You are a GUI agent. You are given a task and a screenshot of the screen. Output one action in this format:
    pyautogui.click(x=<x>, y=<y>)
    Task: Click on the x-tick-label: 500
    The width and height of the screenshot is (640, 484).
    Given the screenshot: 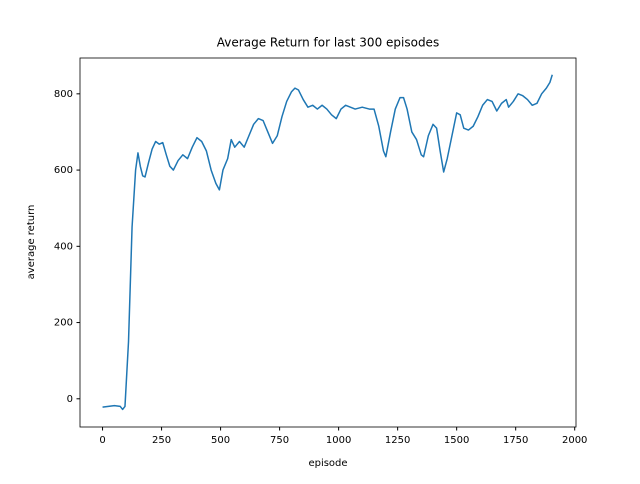 What is the action you would take?
    pyautogui.click(x=220, y=440)
    